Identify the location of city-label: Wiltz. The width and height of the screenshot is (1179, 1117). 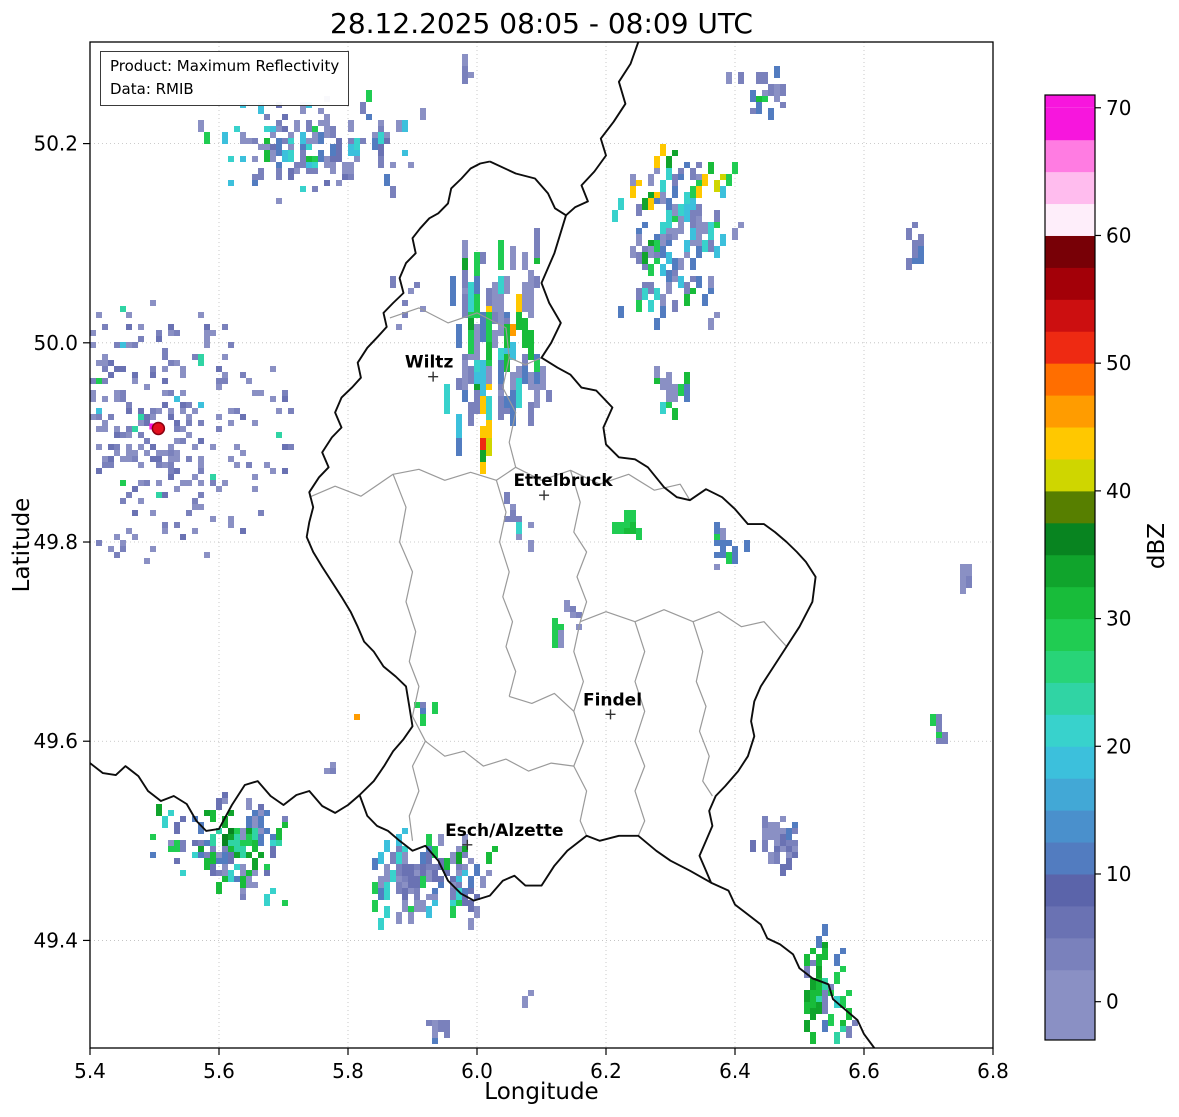
(429, 363).